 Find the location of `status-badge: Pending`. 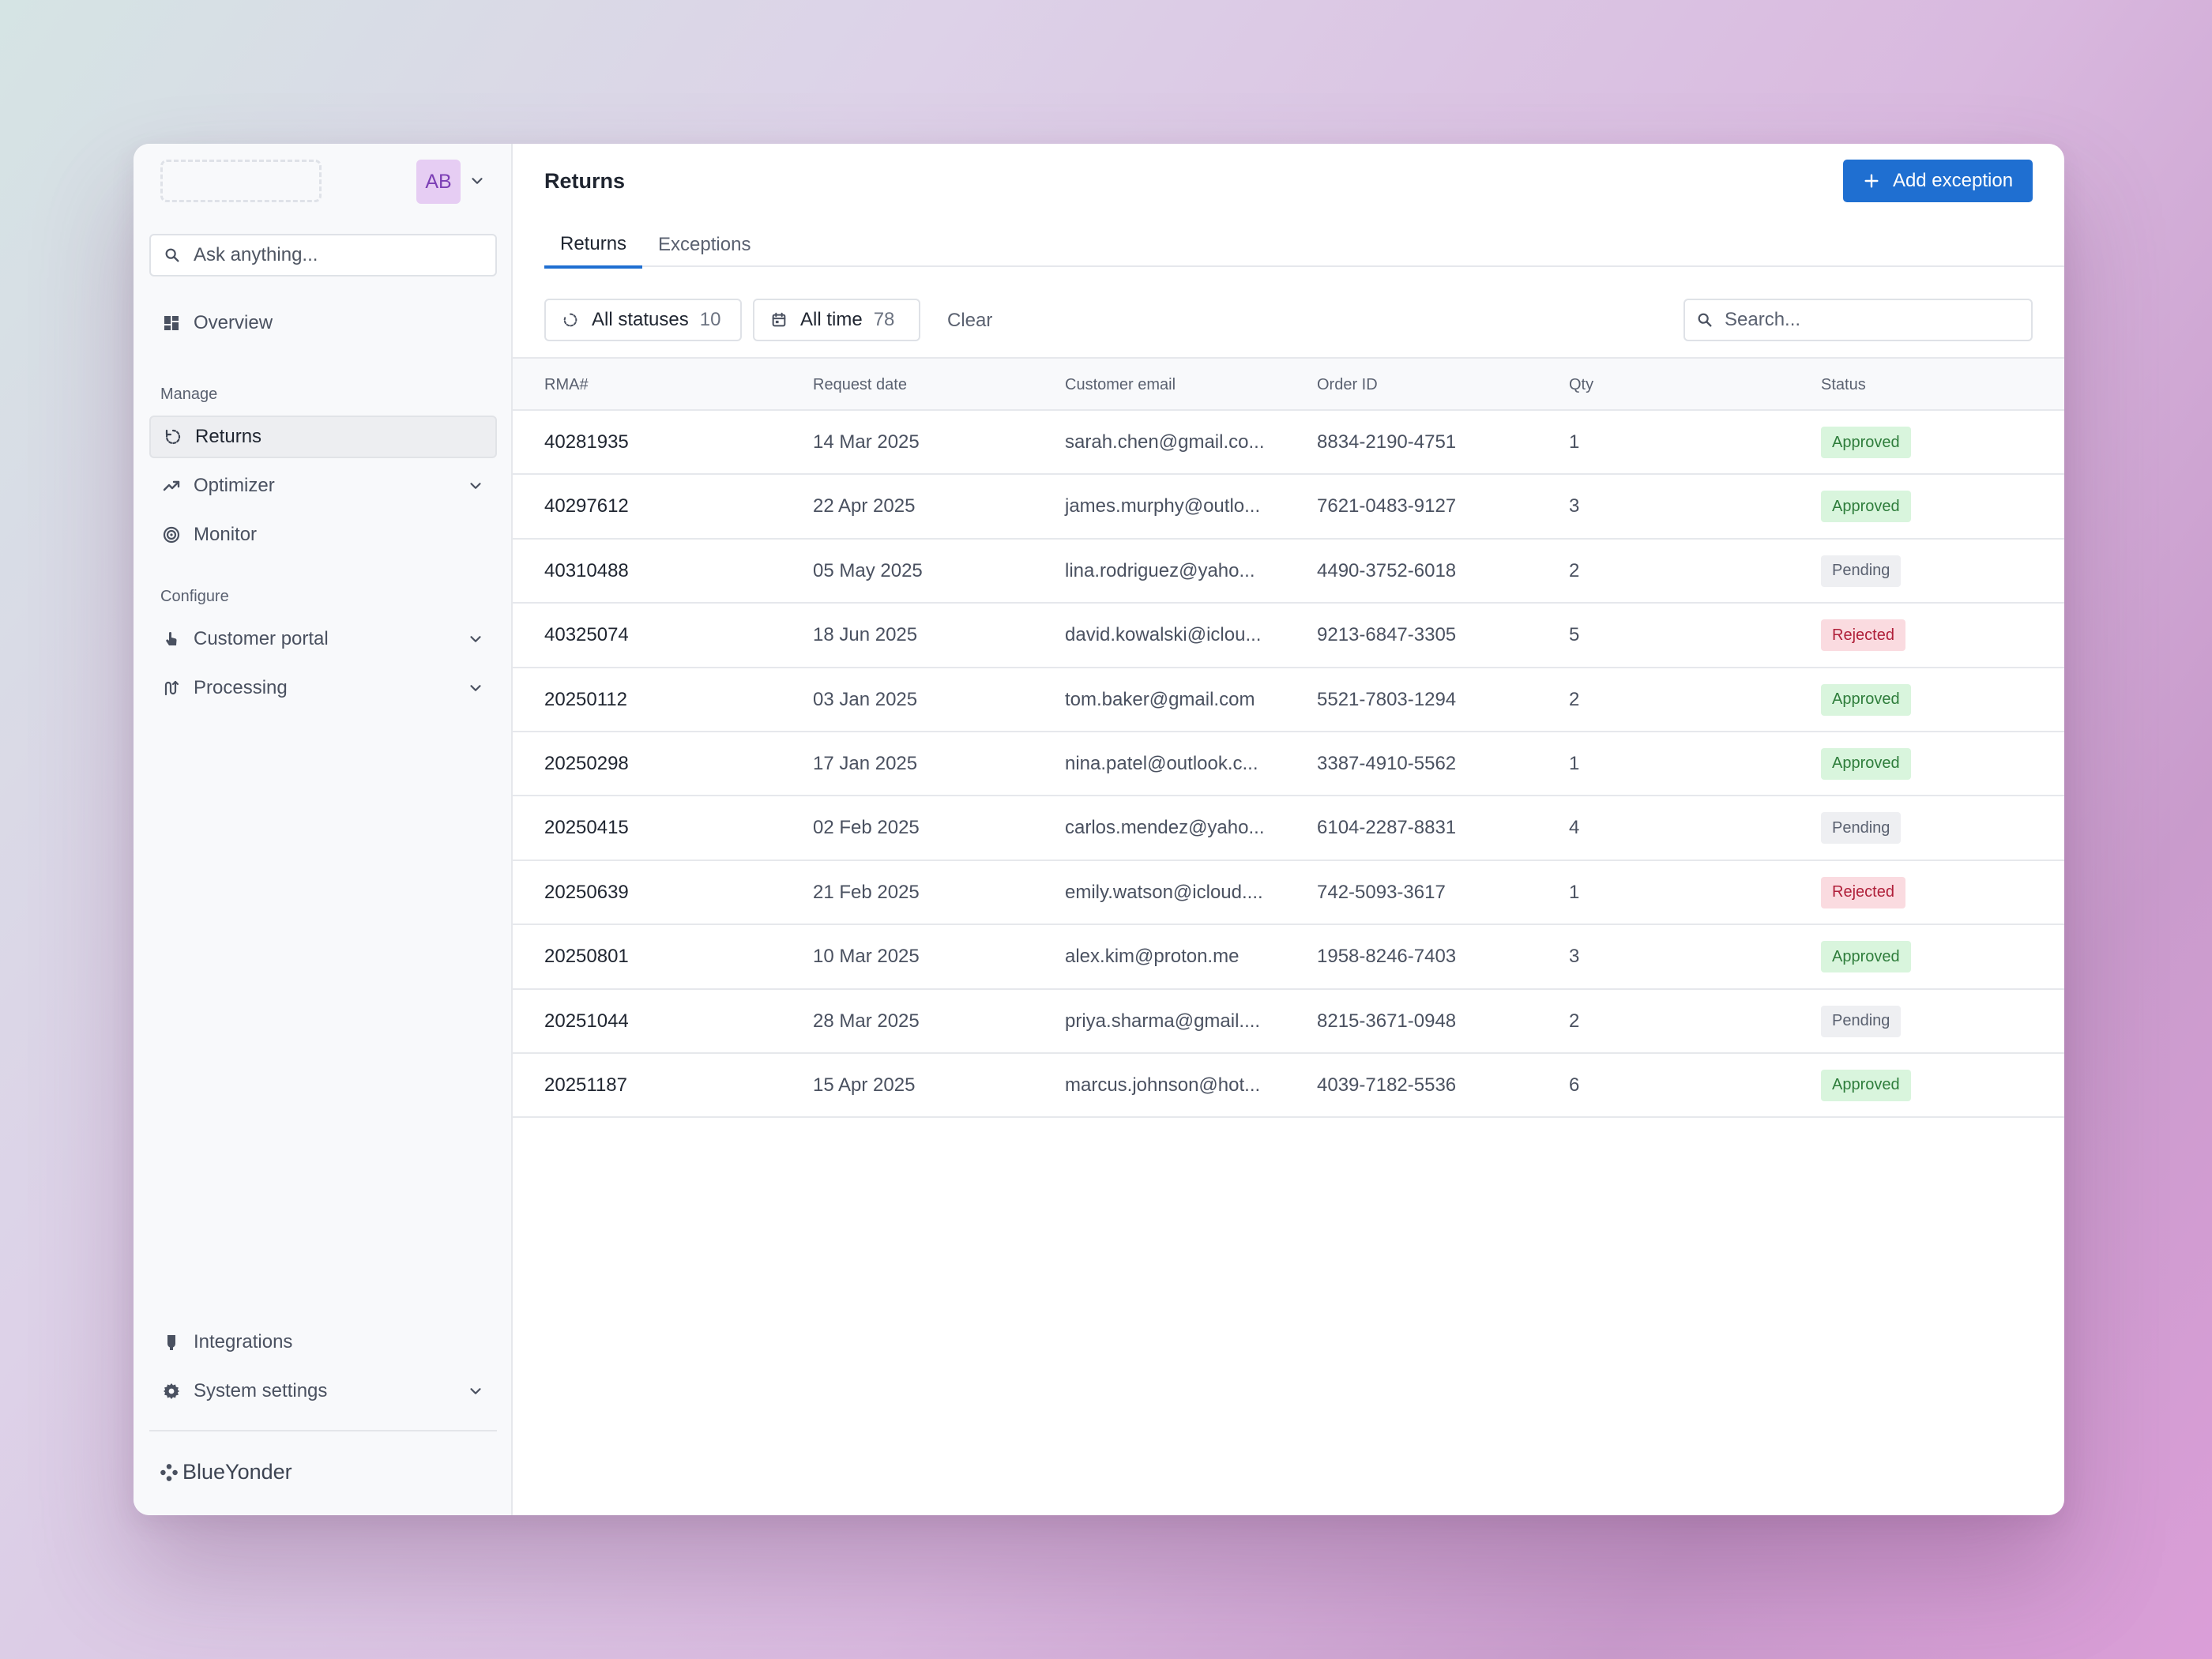

status-badge: Pending is located at coordinates (1862, 1021).